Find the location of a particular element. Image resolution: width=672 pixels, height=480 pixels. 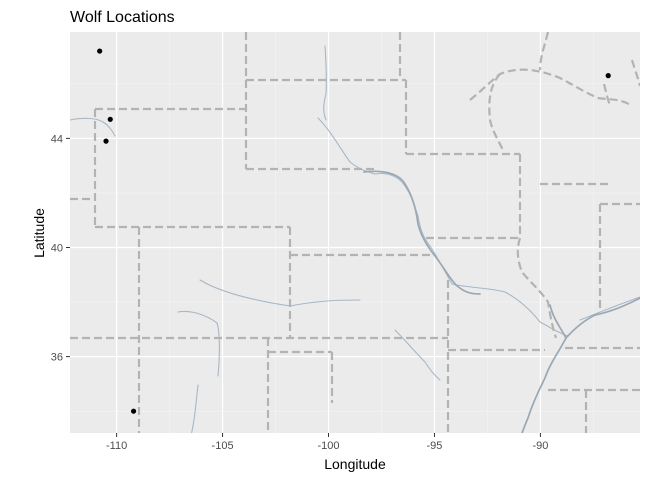

x-tick-label: -100 is located at coordinates (328, 446).